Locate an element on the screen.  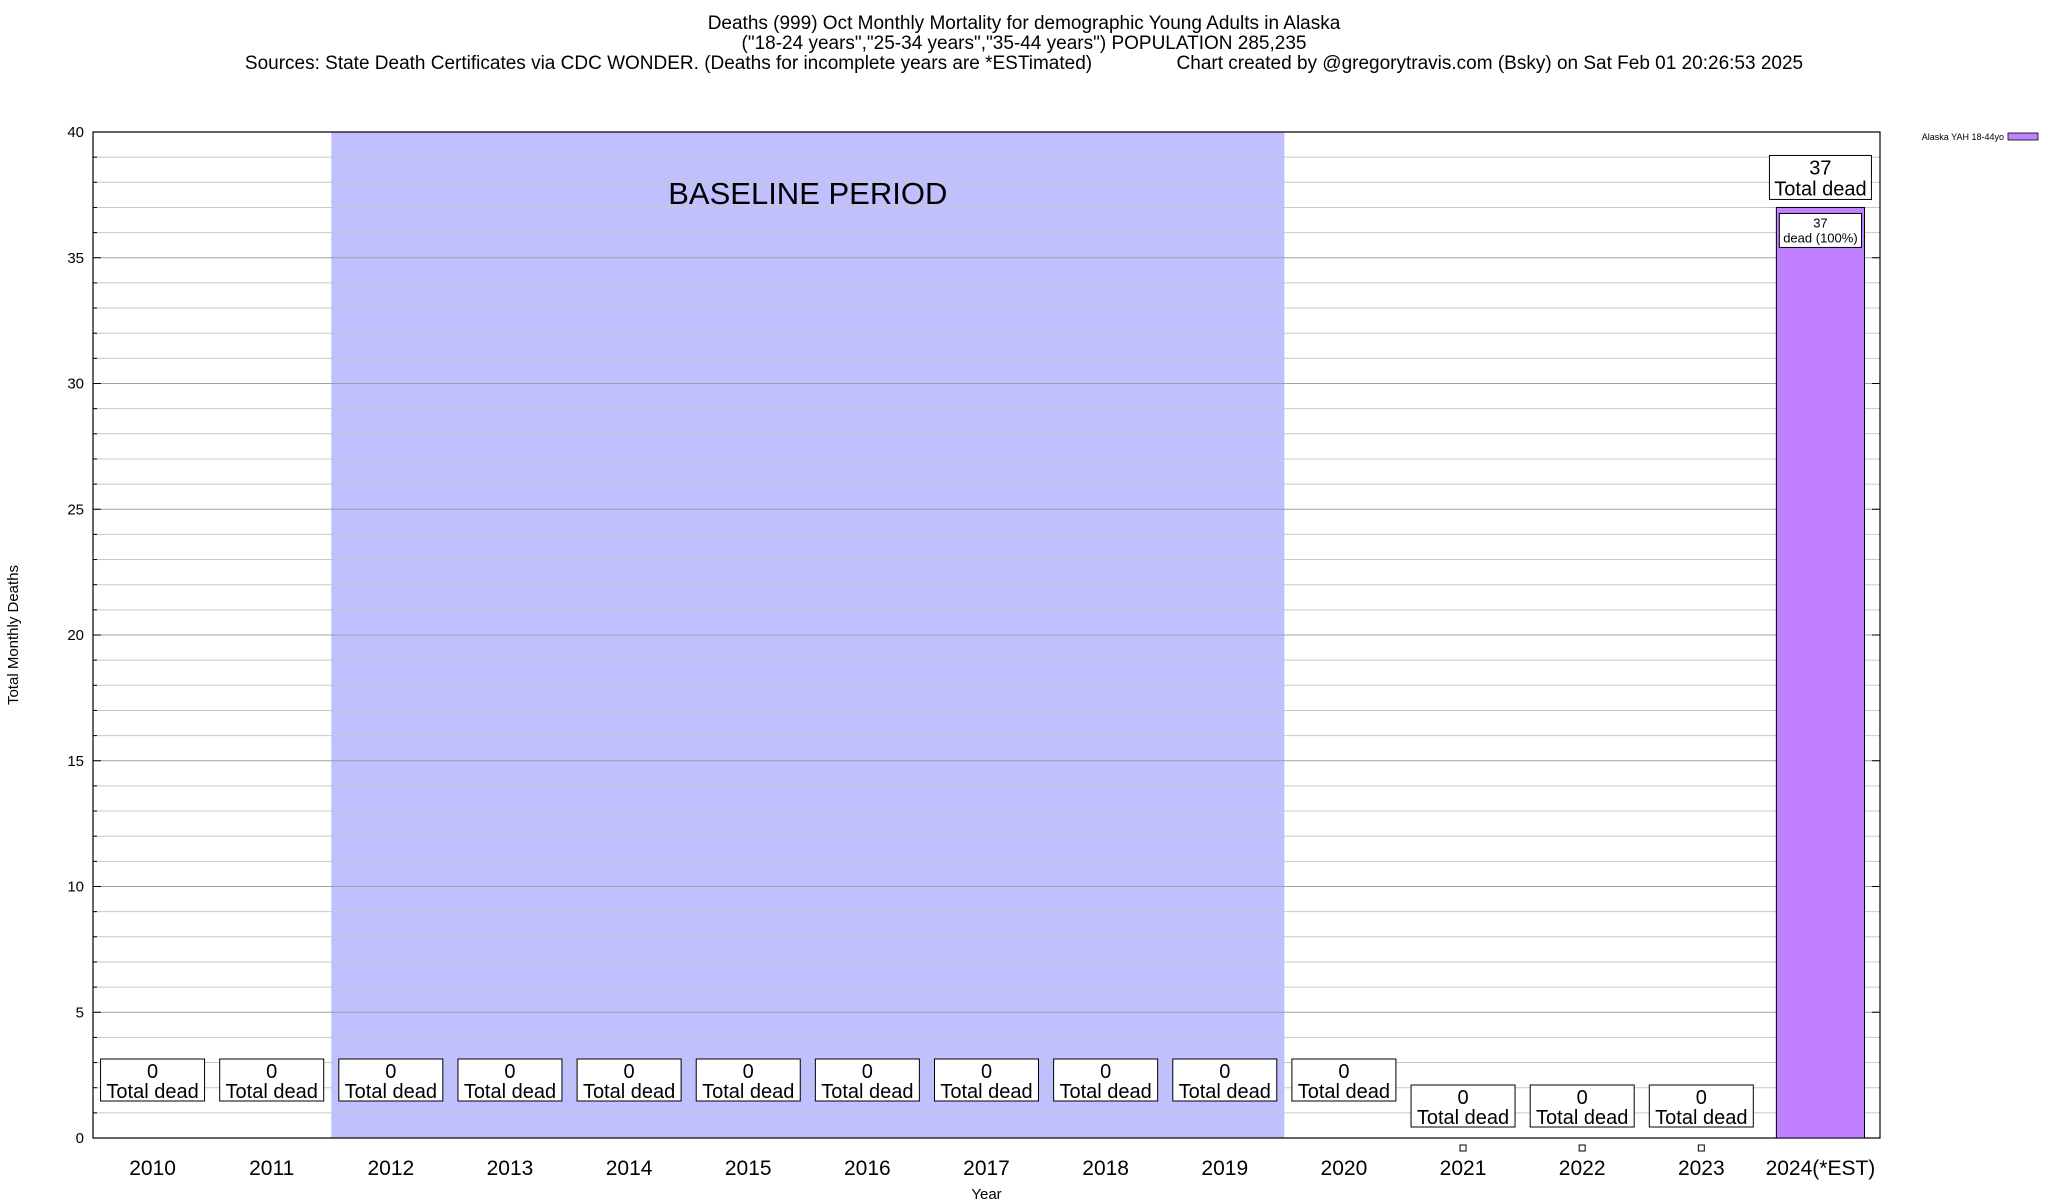
segment-label-box is located at coordinates (1820, 230).